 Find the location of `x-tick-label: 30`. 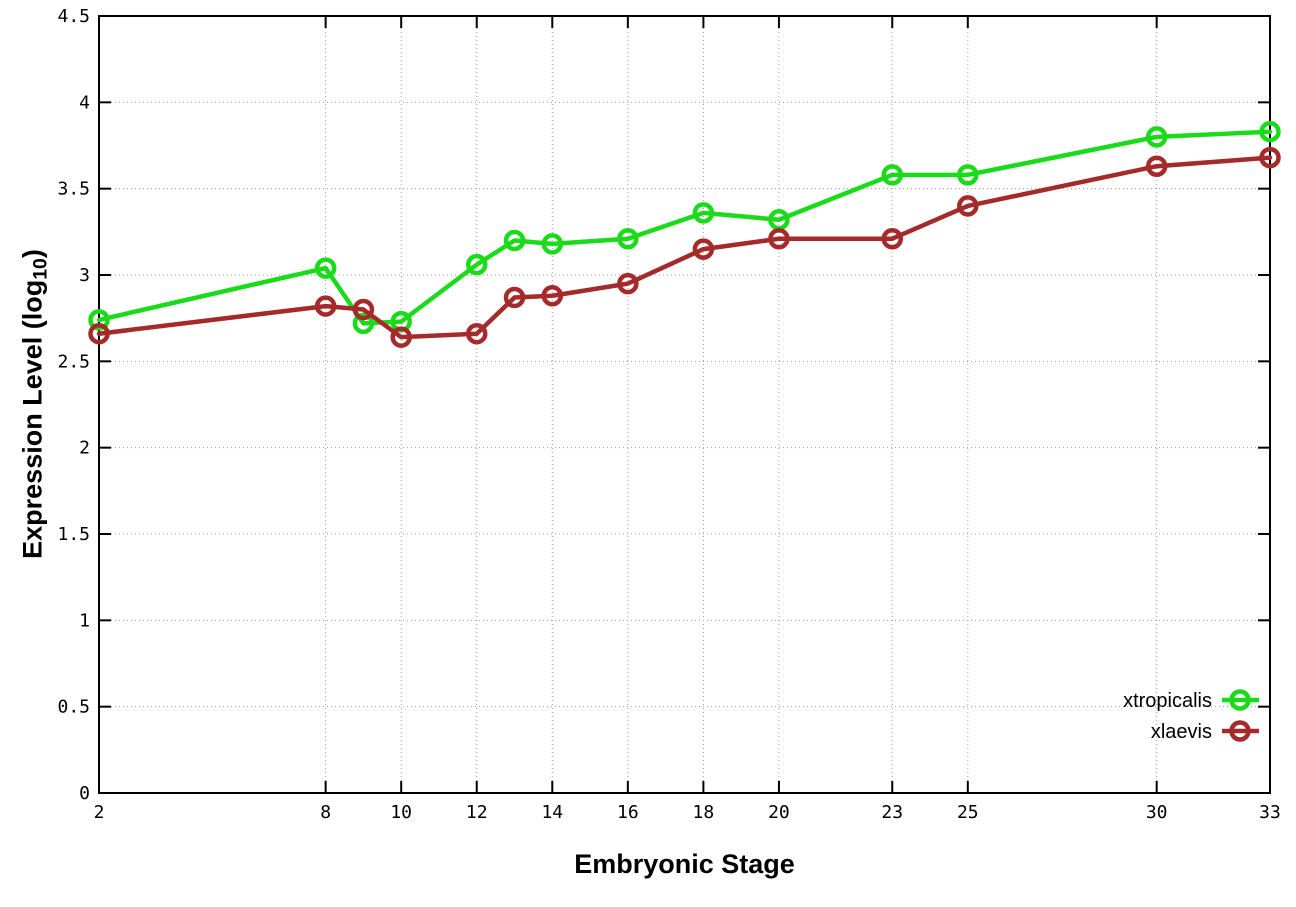

x-tick-label: 30 is located at coordinates (1157, 812).